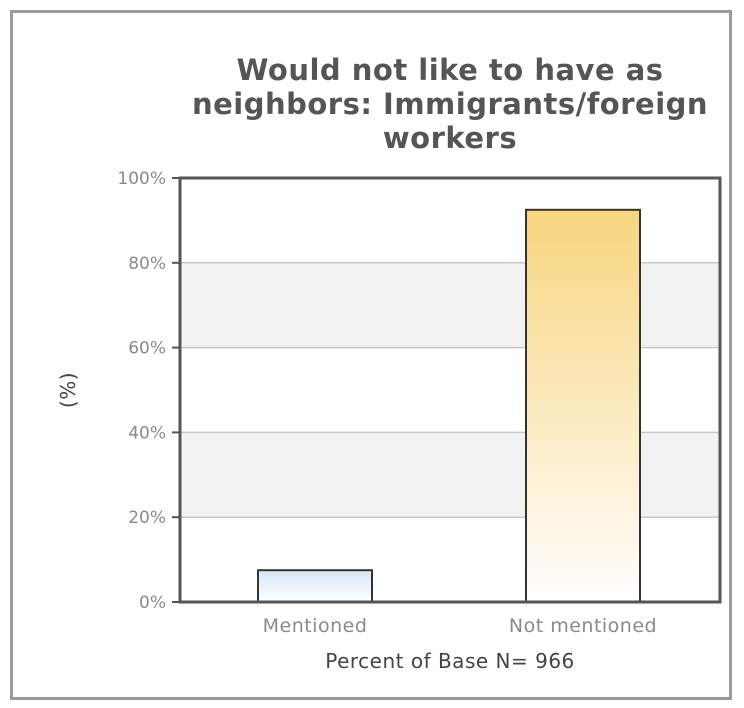 The width and height of the screenshot is (744, 708). I want to click on bar-mentioned, so click(315, 586).